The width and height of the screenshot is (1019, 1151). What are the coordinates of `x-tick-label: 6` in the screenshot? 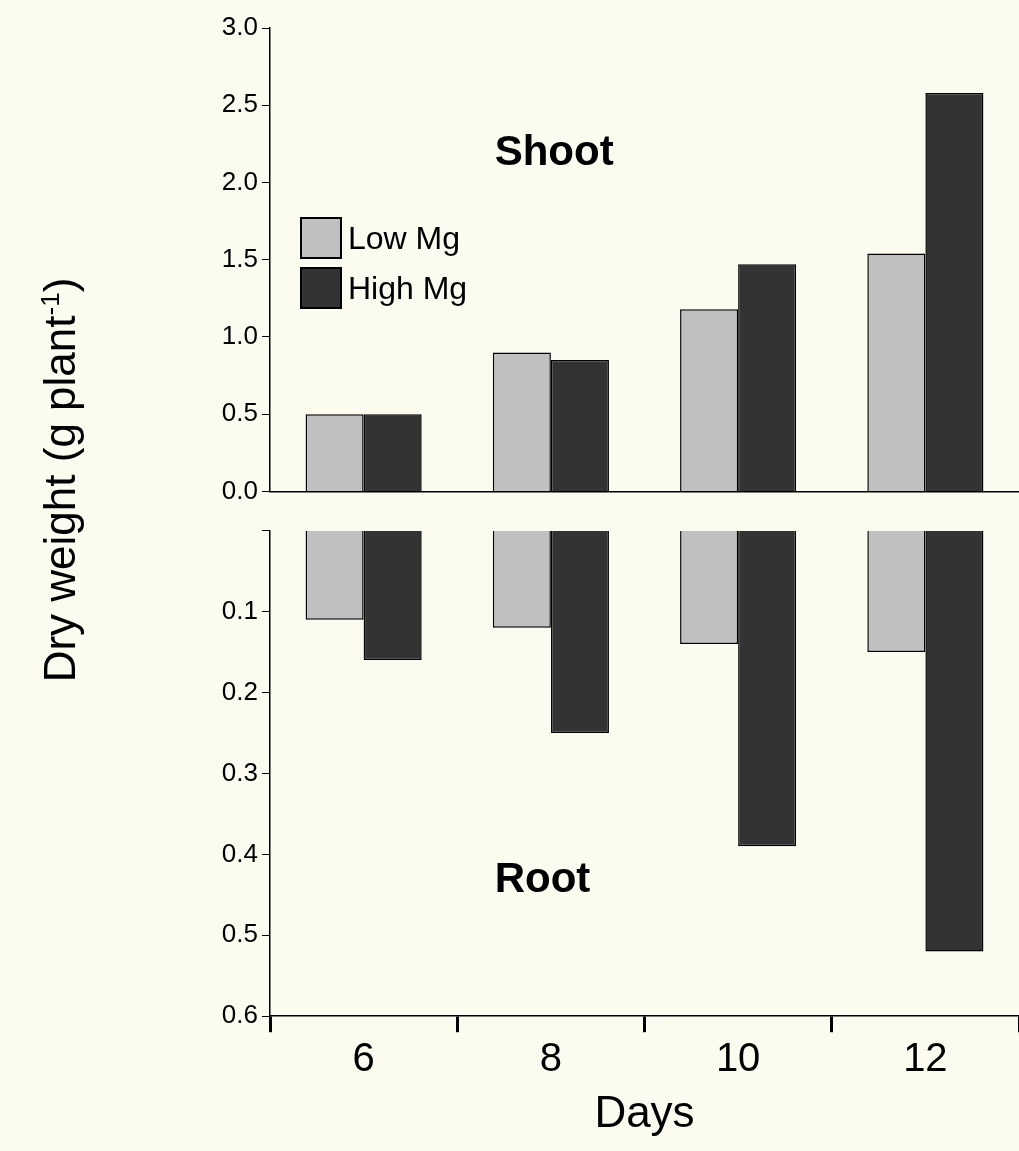 It's located at (363, 1057).